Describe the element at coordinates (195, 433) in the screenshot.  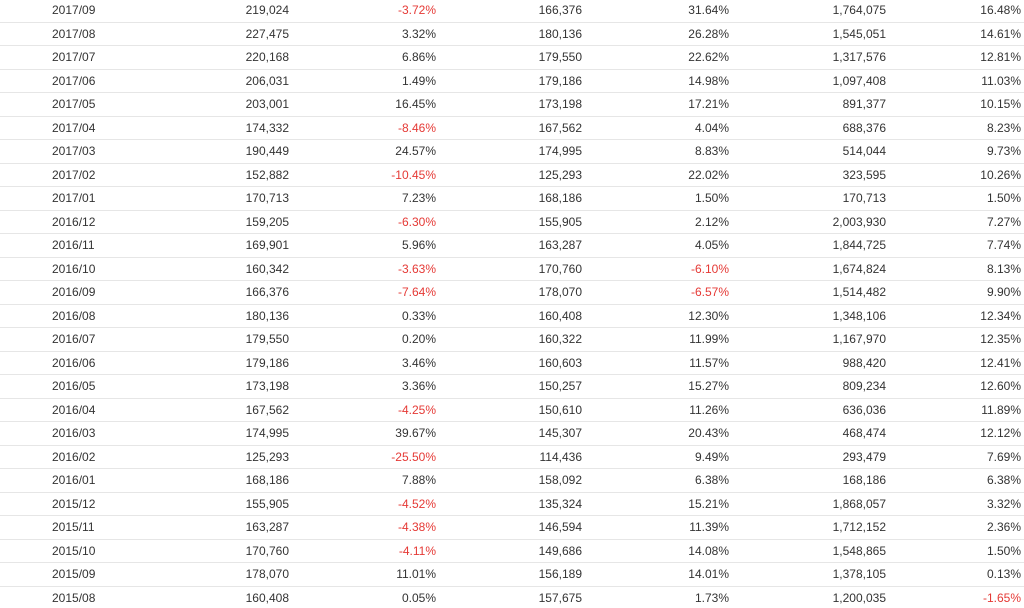
I see `value-cell: 174,995` at that location.